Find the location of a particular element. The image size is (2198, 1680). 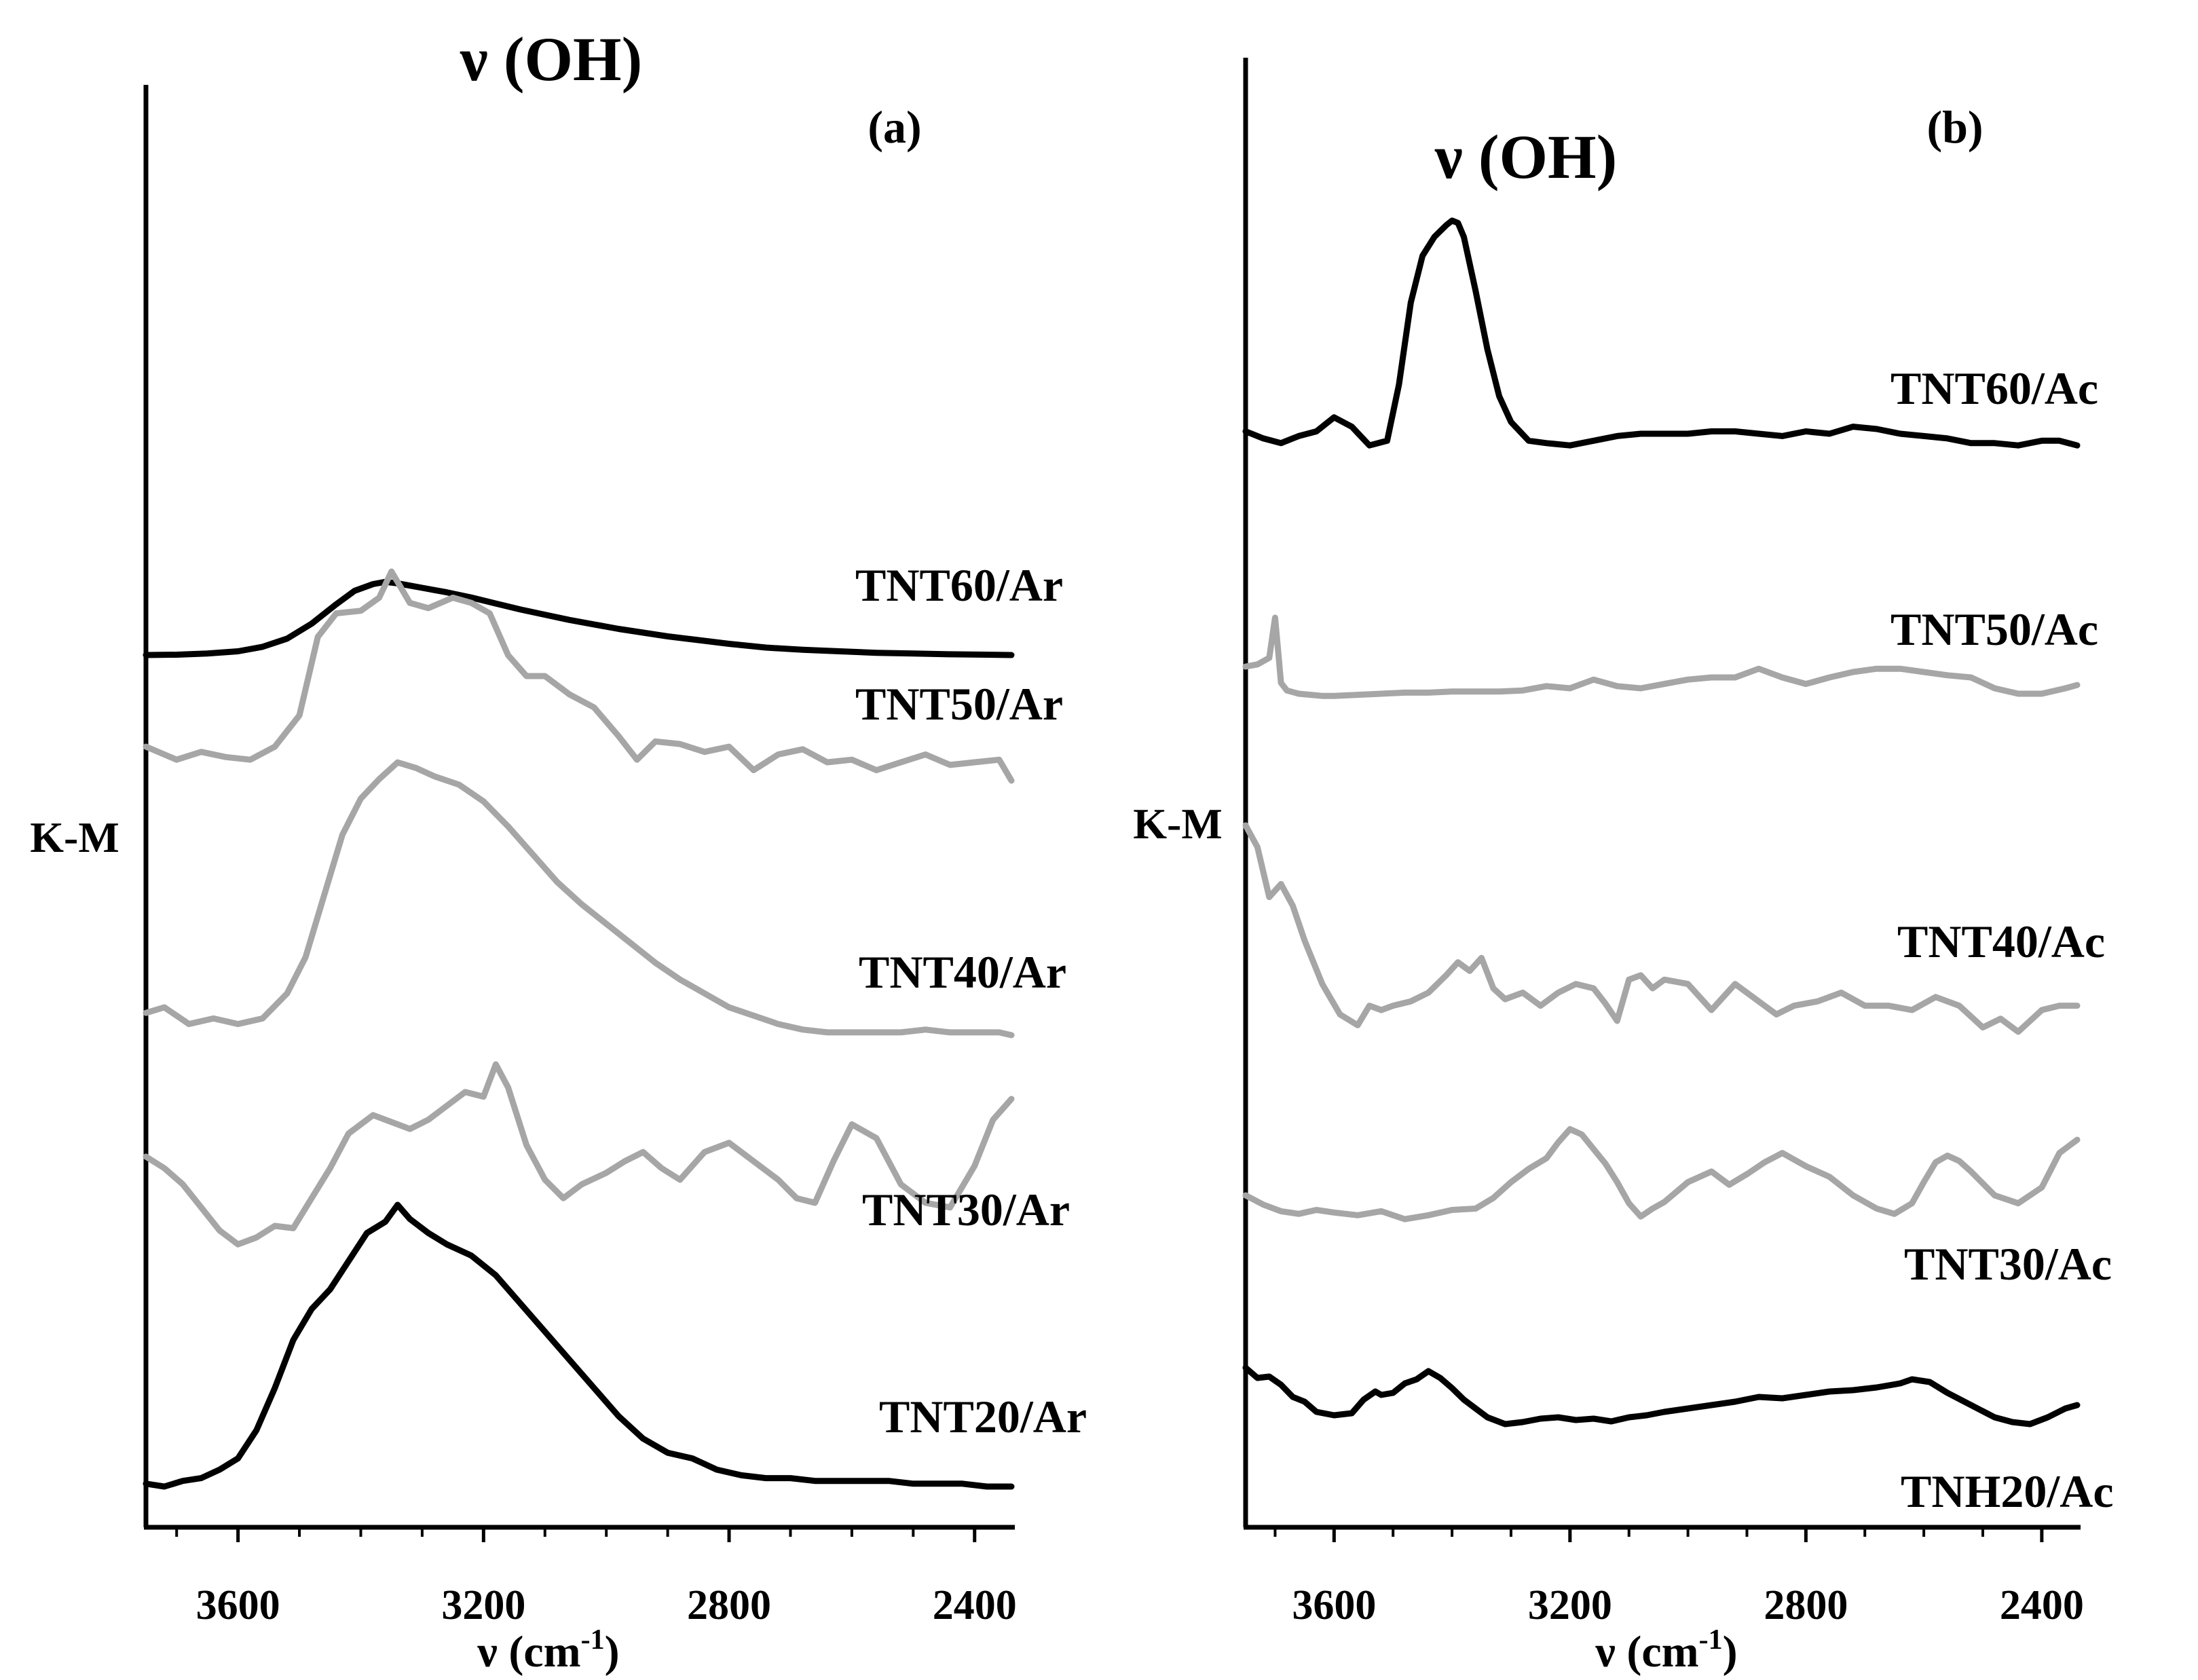

series-label-tnt20-ar: TNT20/Ar is located at coordinates (983, 1417).